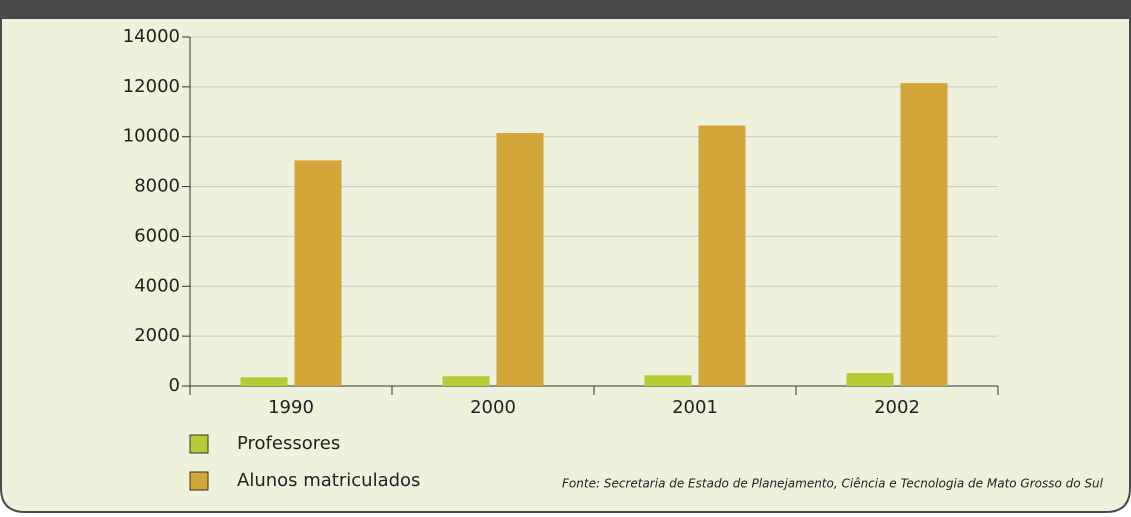 The height and width of the screenshot is (517, 1131). What do you see at coordinates (288, 443) in the screenshot?
I see `legend-label: Professores` at bounding box center [288, 443].